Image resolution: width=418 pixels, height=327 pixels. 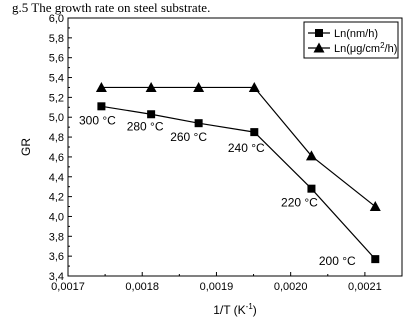 What do you see at coordinates (357, 49) in the screenshot?
I see `legend-label-text: Ln(μg/cm` at bounding box center [357, 49].